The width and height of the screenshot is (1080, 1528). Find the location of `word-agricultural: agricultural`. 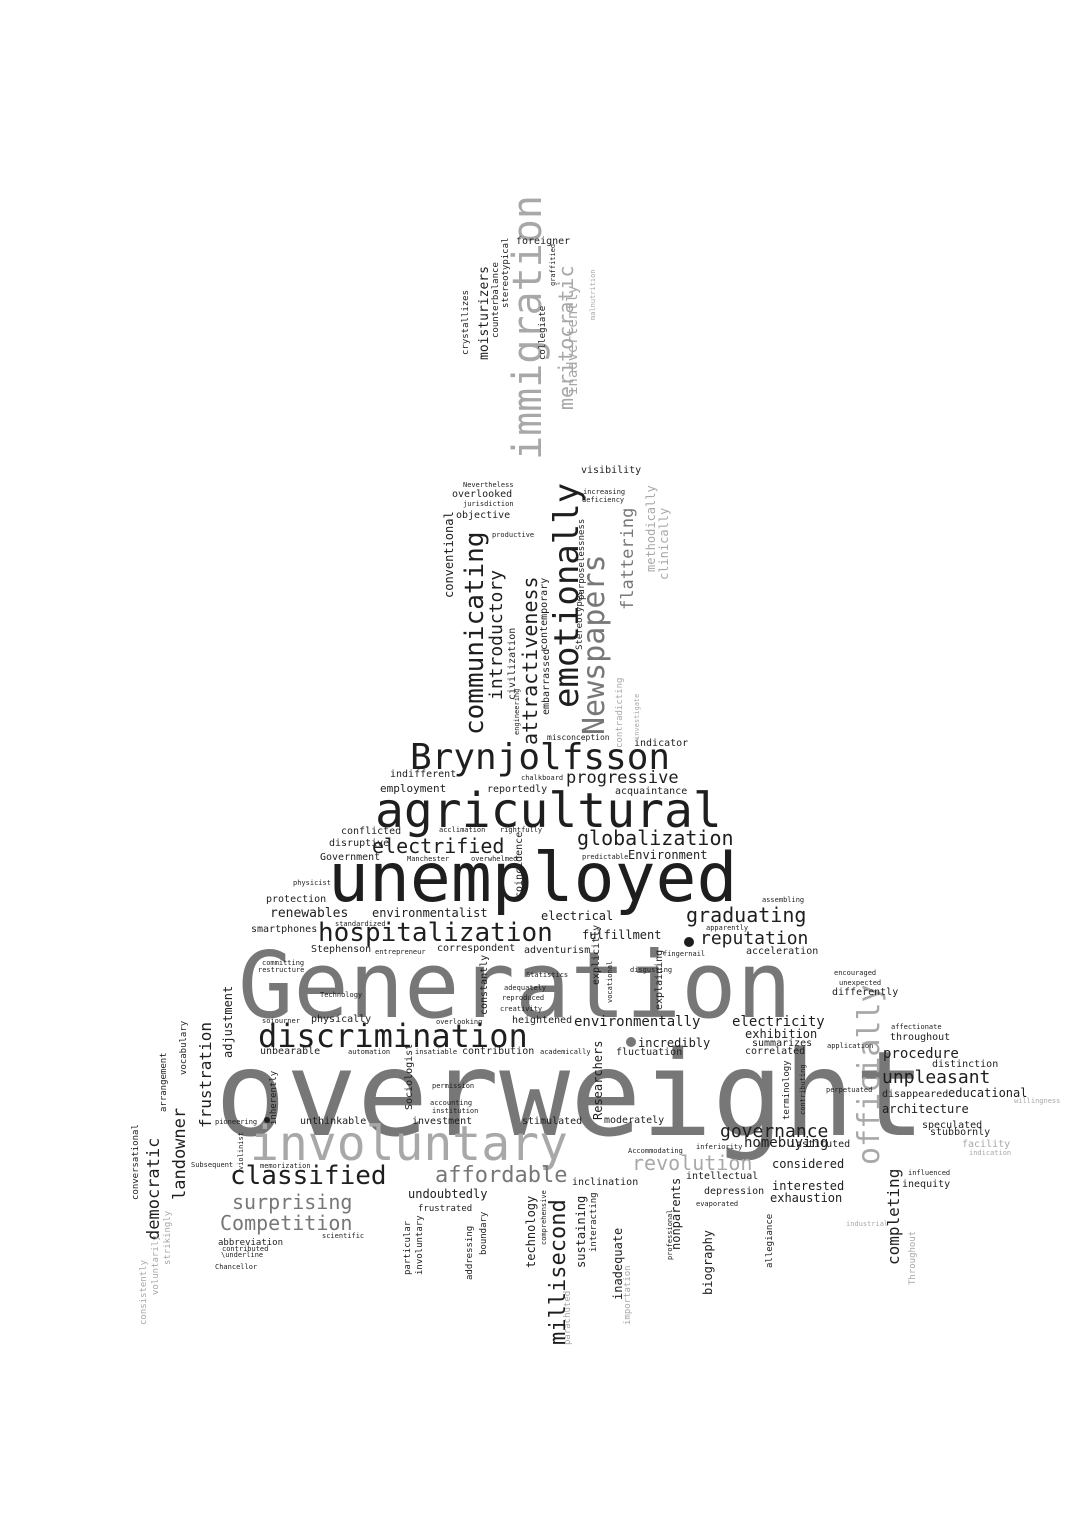

word-agricultural: agricultural is located at coordinates (548, 811).